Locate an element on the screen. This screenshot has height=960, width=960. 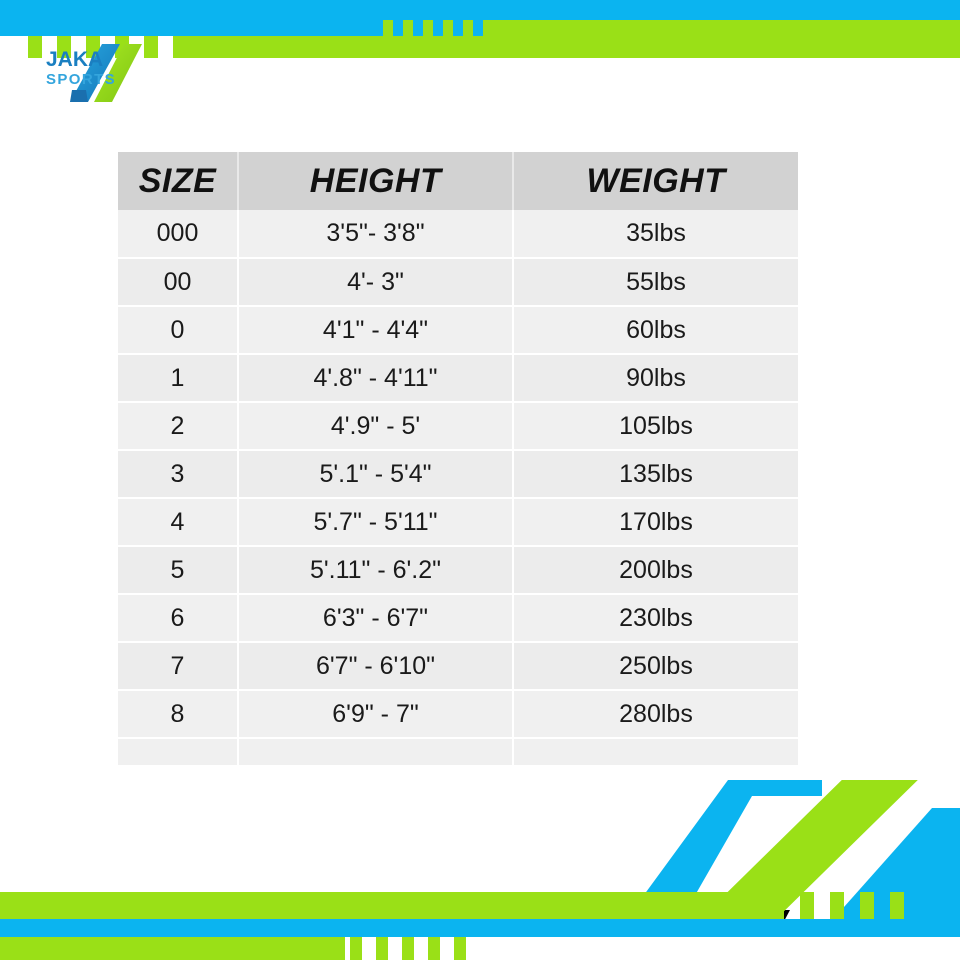
header-row: SIZE HEIGHT WEIGHT is located at coordinates (458, 181).